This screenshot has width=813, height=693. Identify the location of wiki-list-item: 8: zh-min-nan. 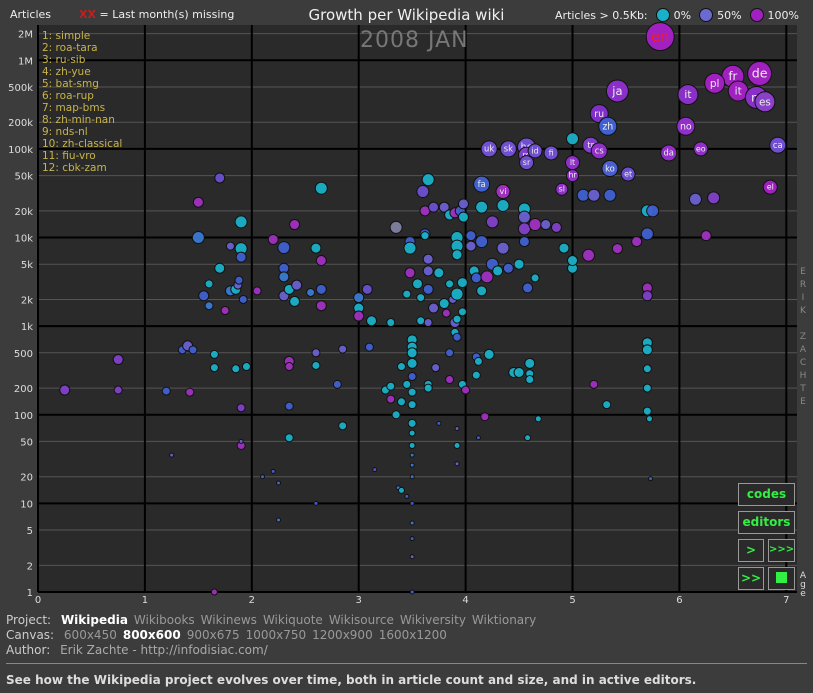
(78, 120).